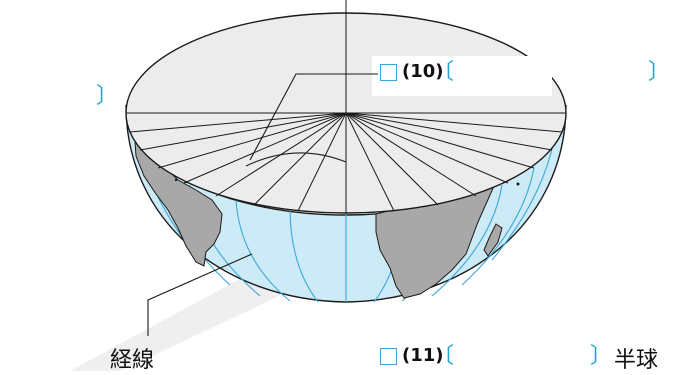 The image size is (678, 375). Describe the element at coordinates (493, 240) in the screenshot. I see `land-madagascar` at that location.